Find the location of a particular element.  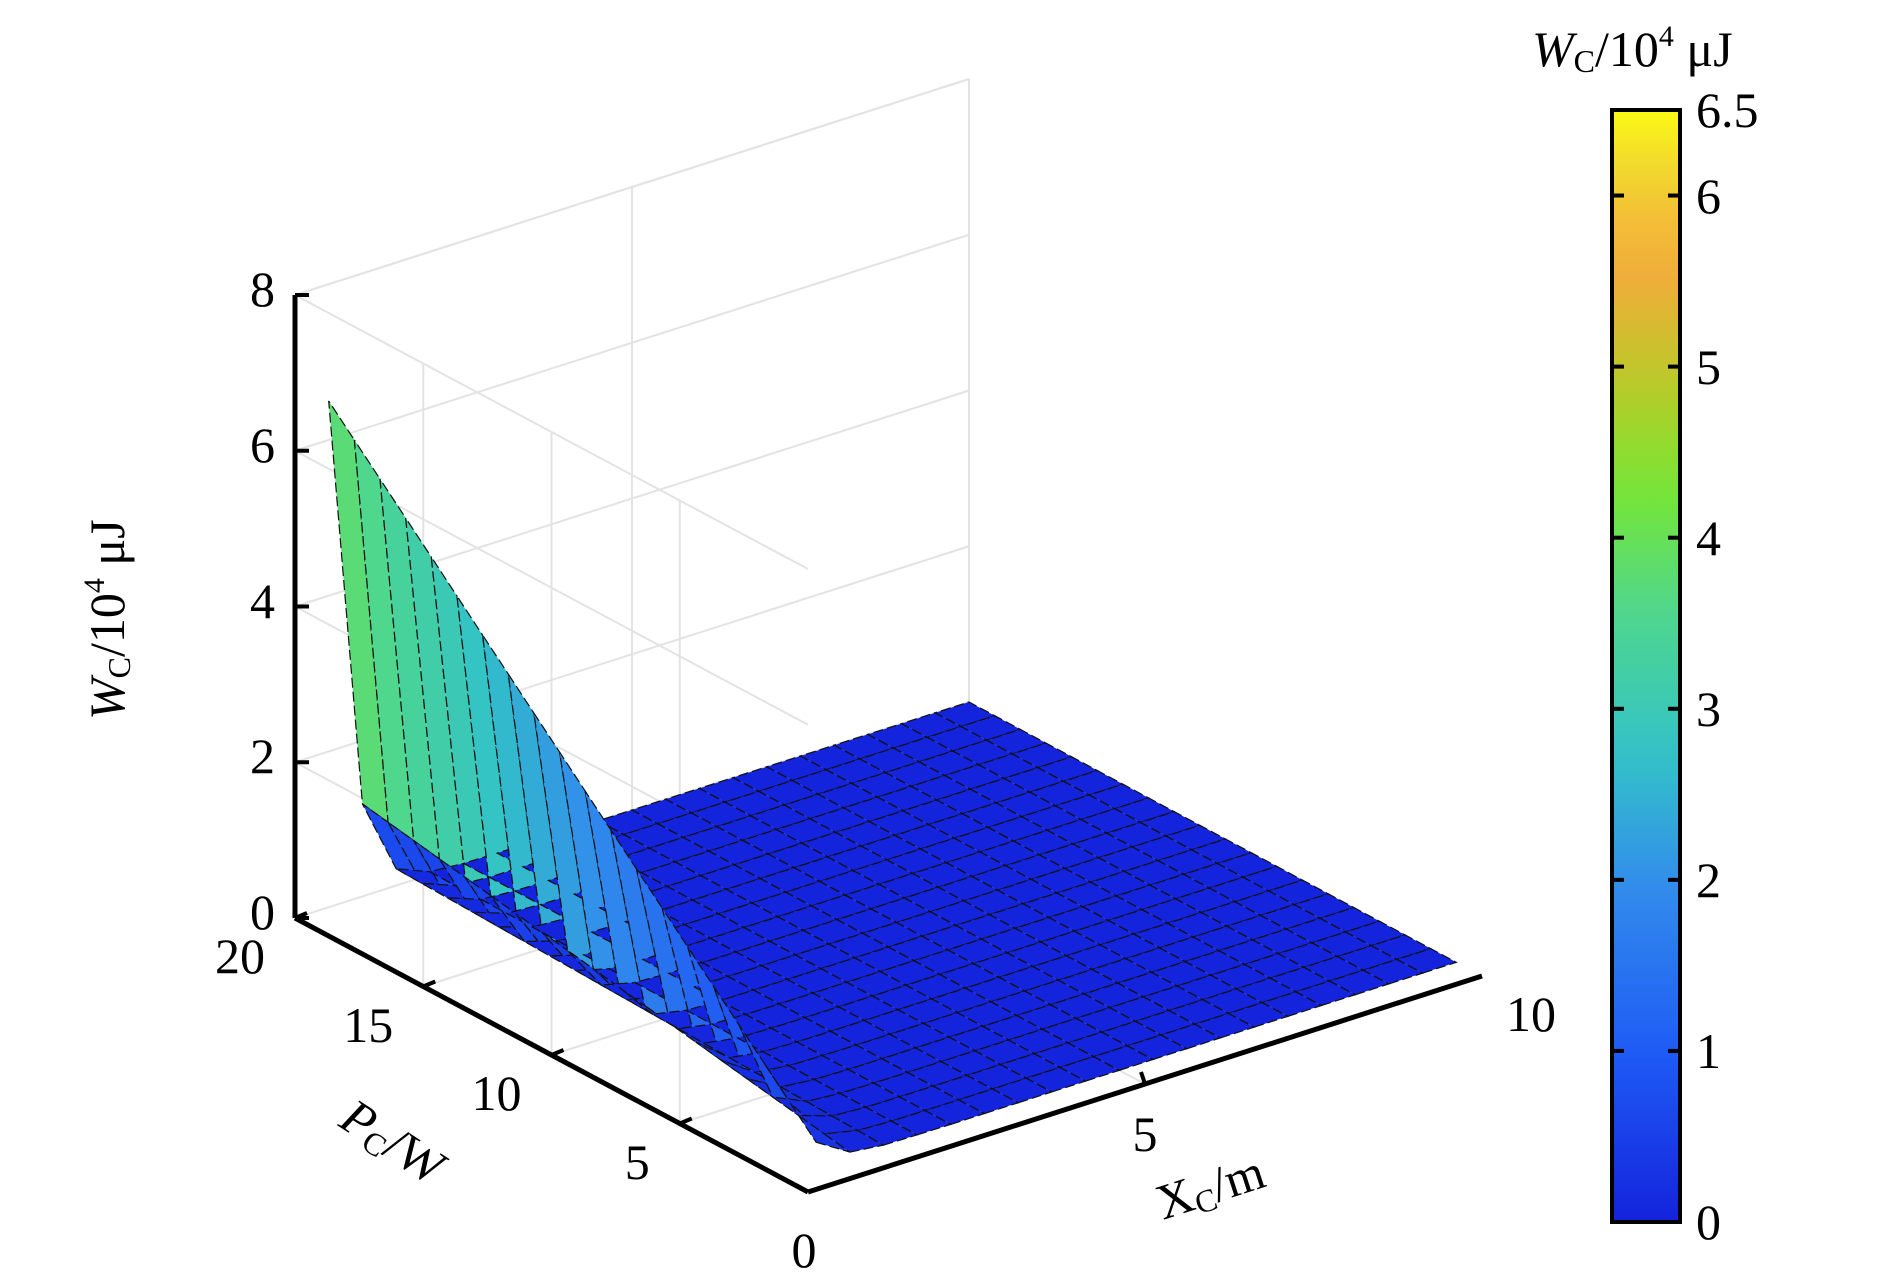

z-axis-title: WC/104 μJ is located at coordinates (107, 619).